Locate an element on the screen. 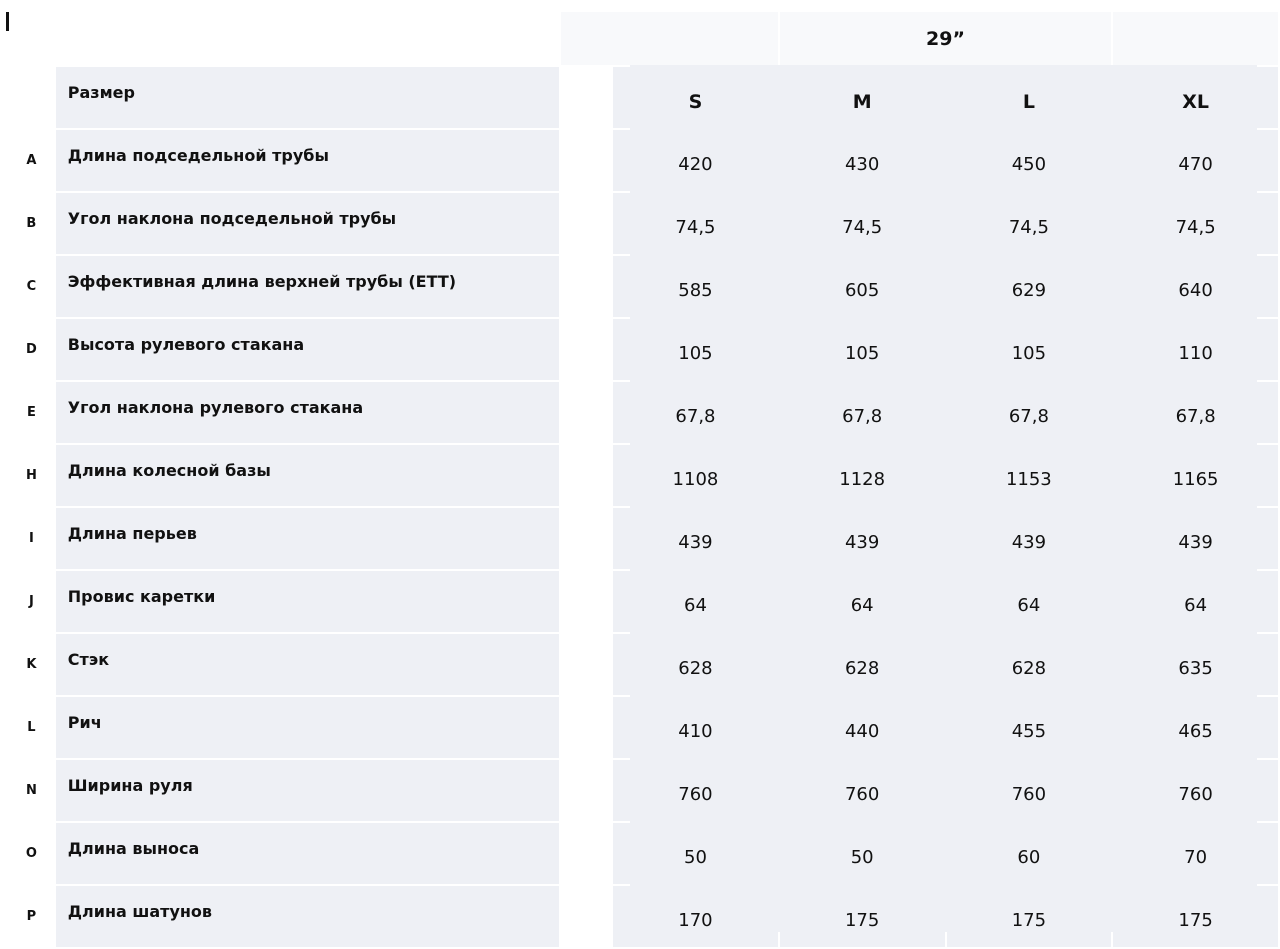  value-xl: 470 is located at coordinates (1195, 160).